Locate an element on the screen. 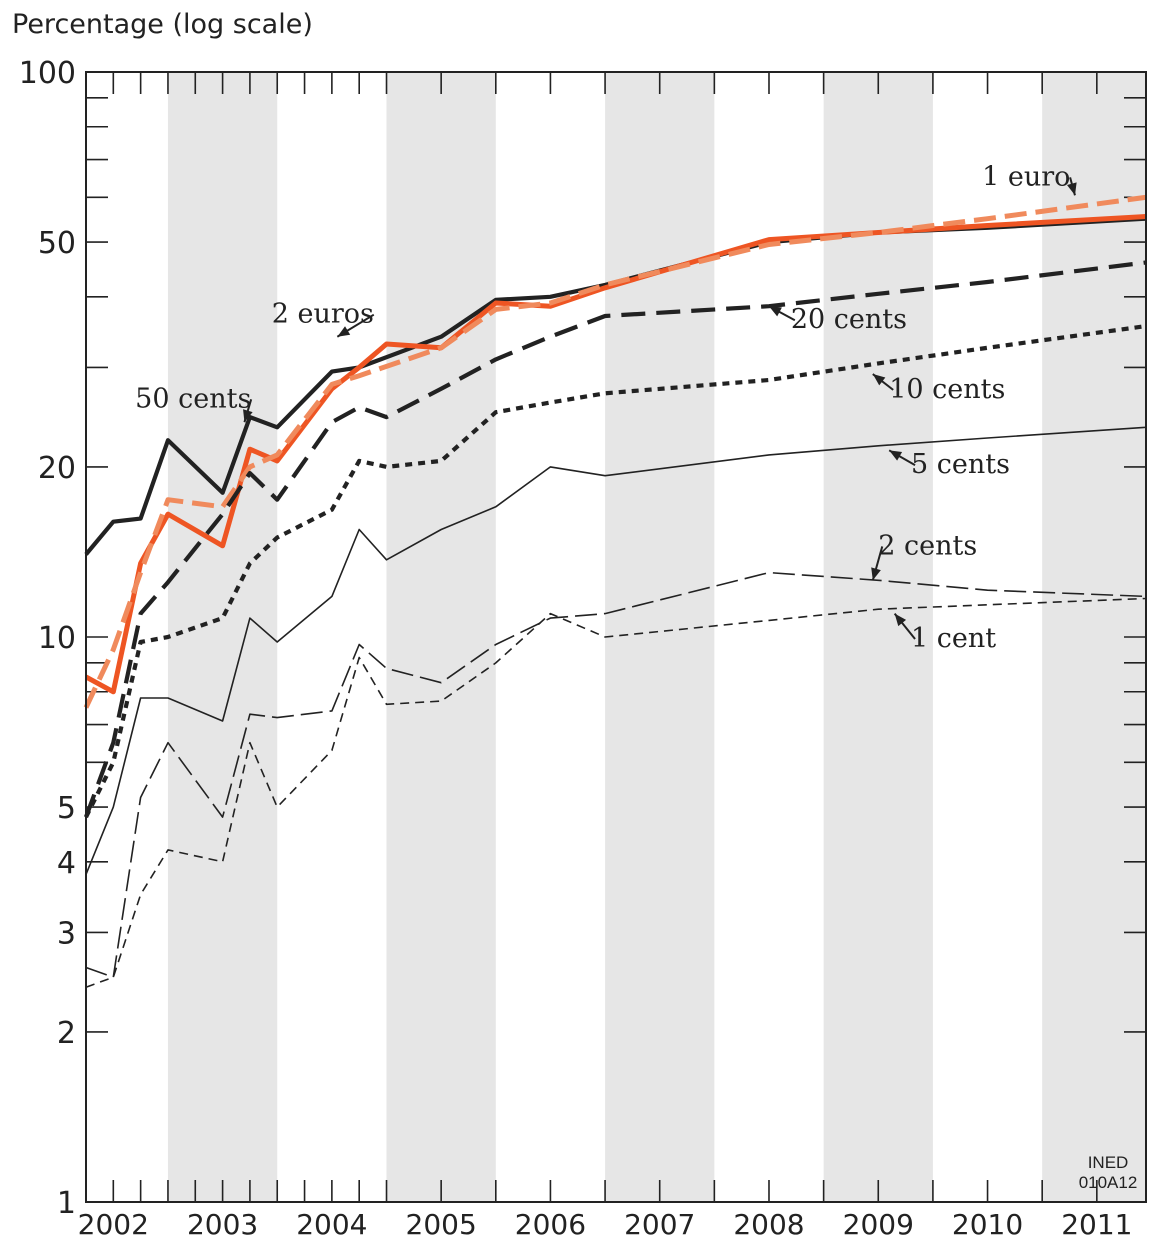  y-tick-label: 50 is located at coordinates (57, 243).